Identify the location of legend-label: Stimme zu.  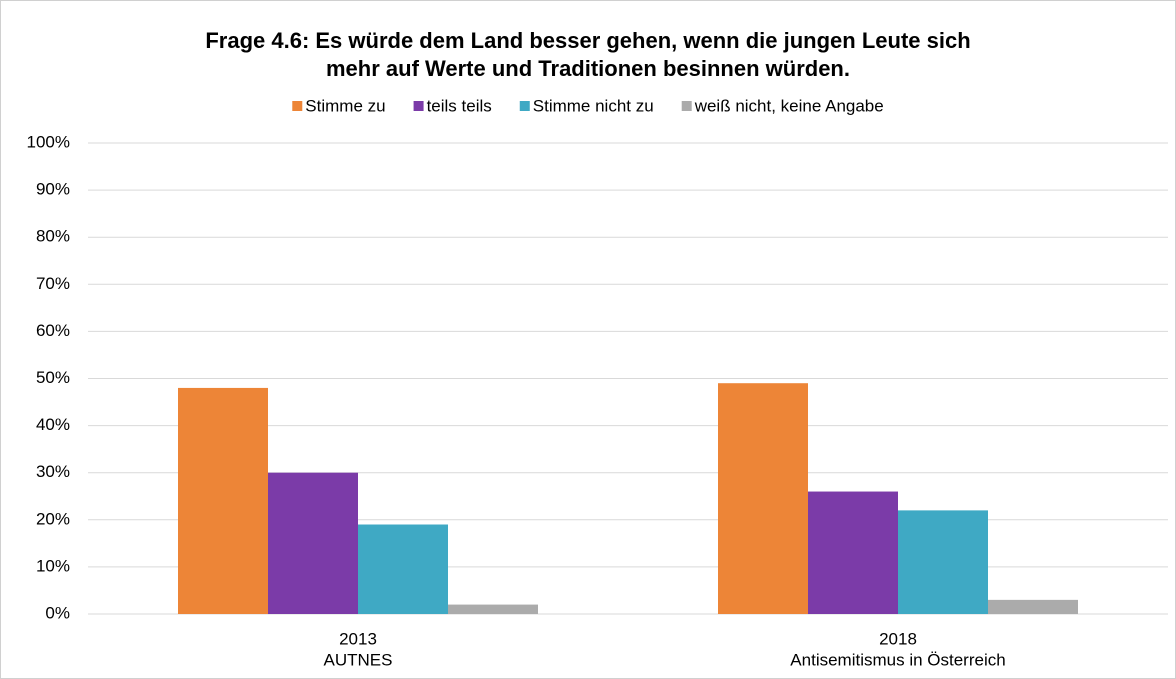
(345, 105).